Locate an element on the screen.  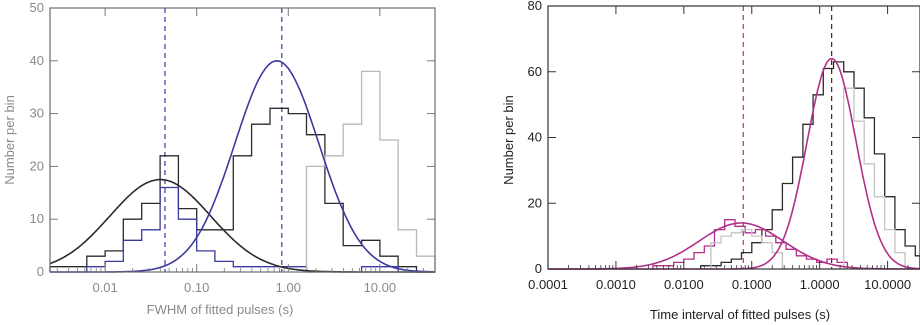
left-chart-gaussian-fit is located at coordinates (242, 225).